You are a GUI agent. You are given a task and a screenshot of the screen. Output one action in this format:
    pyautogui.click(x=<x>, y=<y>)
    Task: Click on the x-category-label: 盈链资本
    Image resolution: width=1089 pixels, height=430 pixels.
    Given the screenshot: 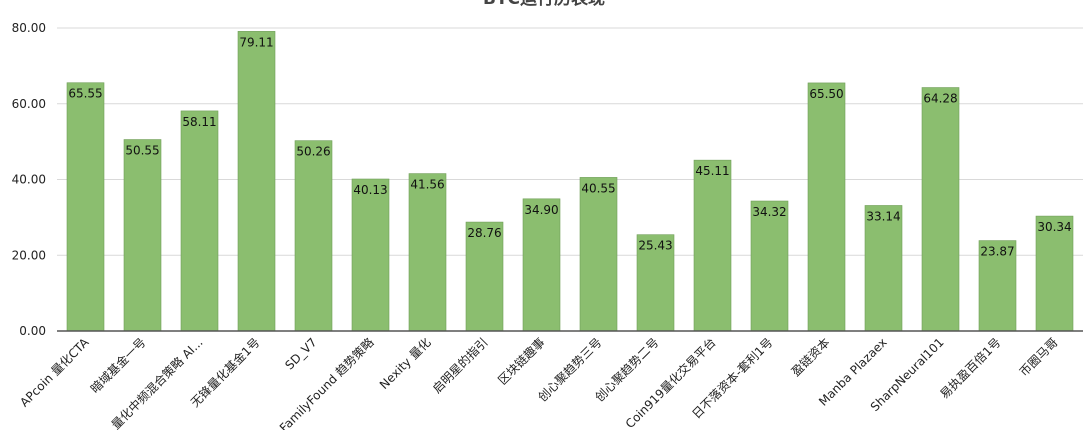 What is the action you would take?
    pyautogui.click(x=810, y=357)
    